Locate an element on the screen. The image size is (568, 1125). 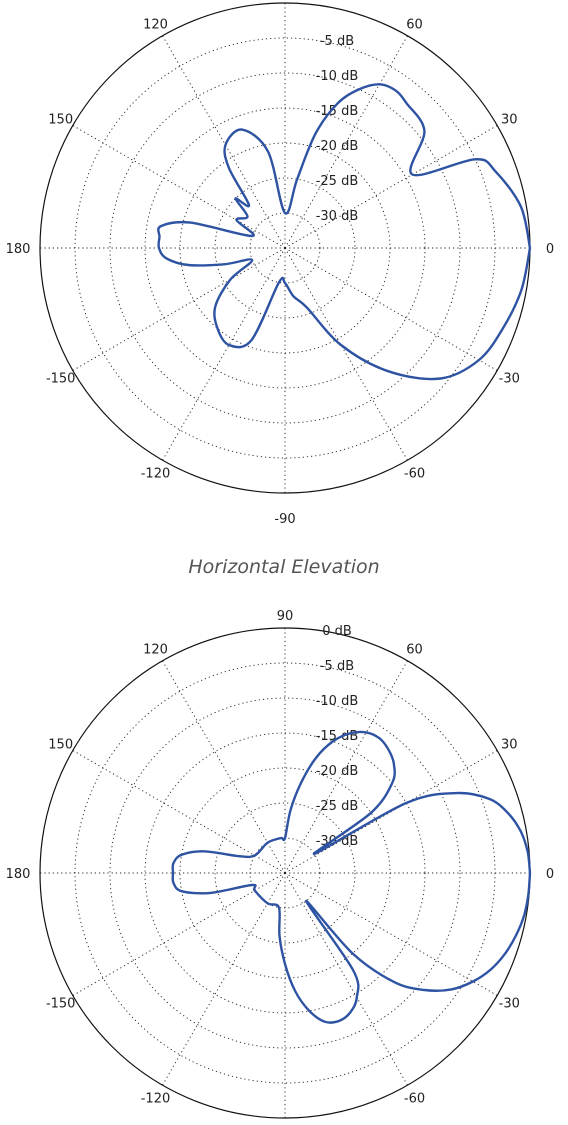
angle-tick-label: 90 is located at coordinates (285, 616).